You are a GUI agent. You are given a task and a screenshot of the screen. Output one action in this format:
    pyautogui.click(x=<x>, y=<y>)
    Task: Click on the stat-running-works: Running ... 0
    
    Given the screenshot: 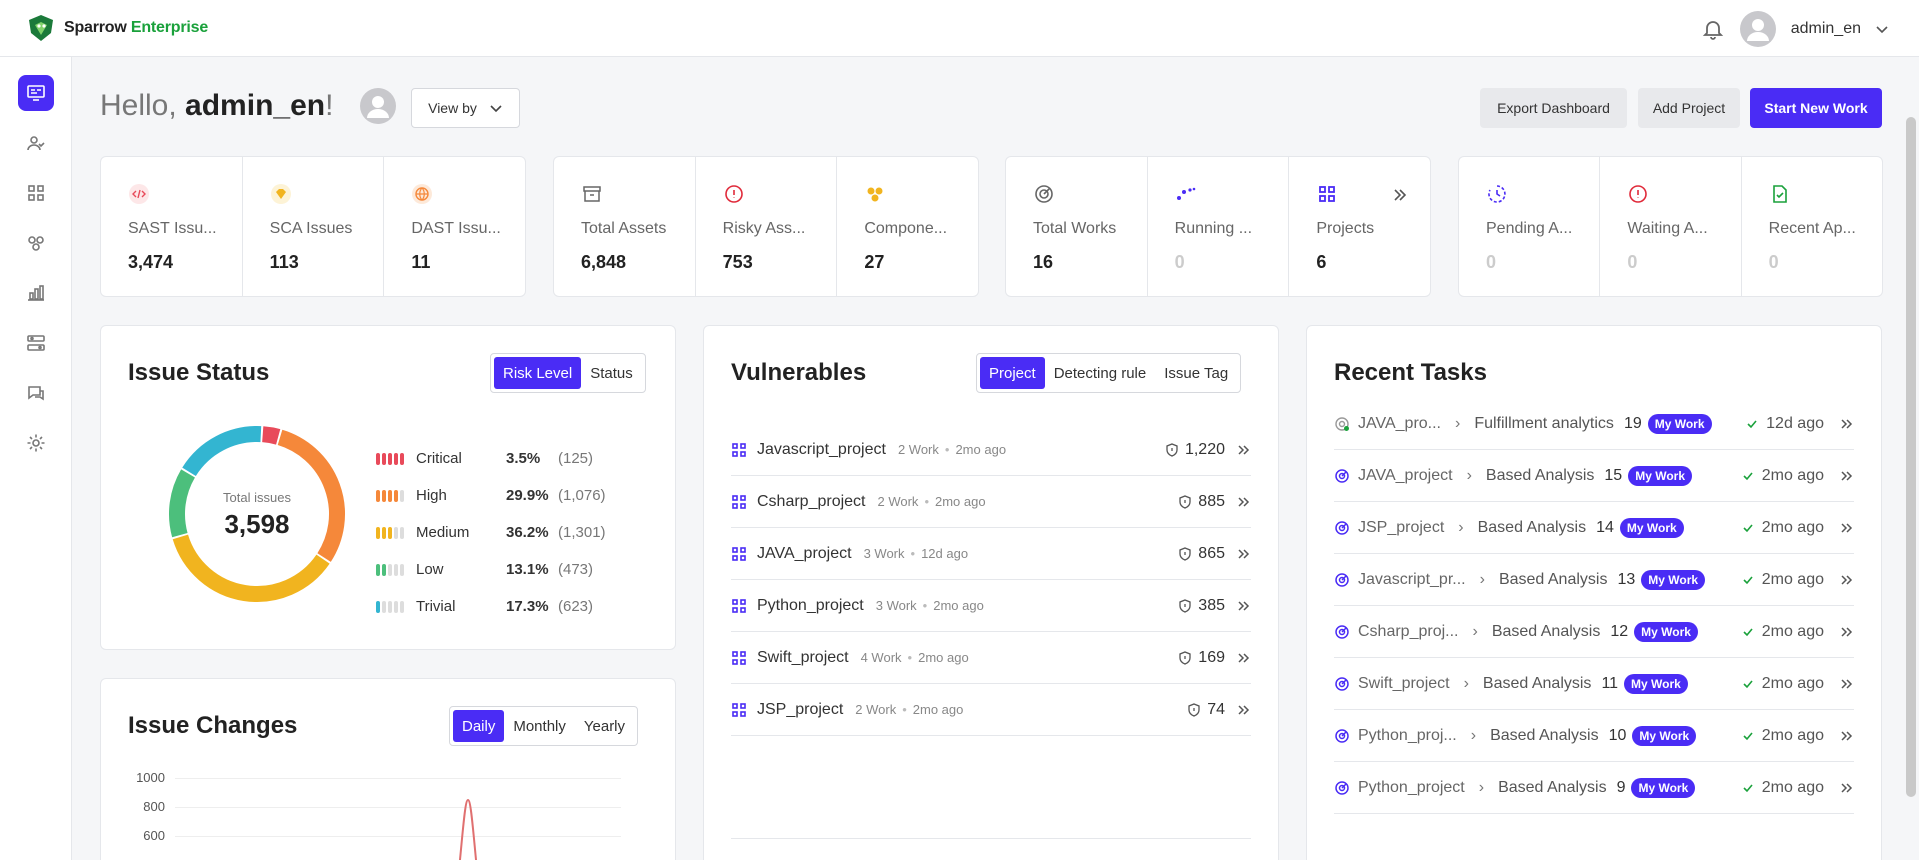 What is the action you would take?
    pyautogui.click(x=1219, y=226)
    